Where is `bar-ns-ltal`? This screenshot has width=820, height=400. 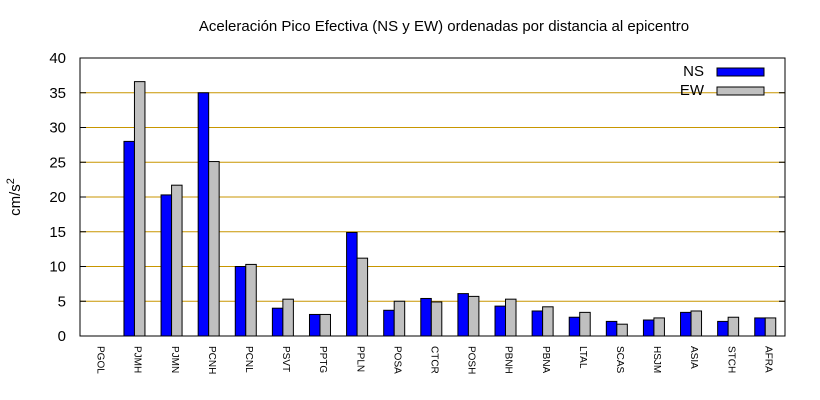
bar-ns-ltal is located at coordinates (574, 326).